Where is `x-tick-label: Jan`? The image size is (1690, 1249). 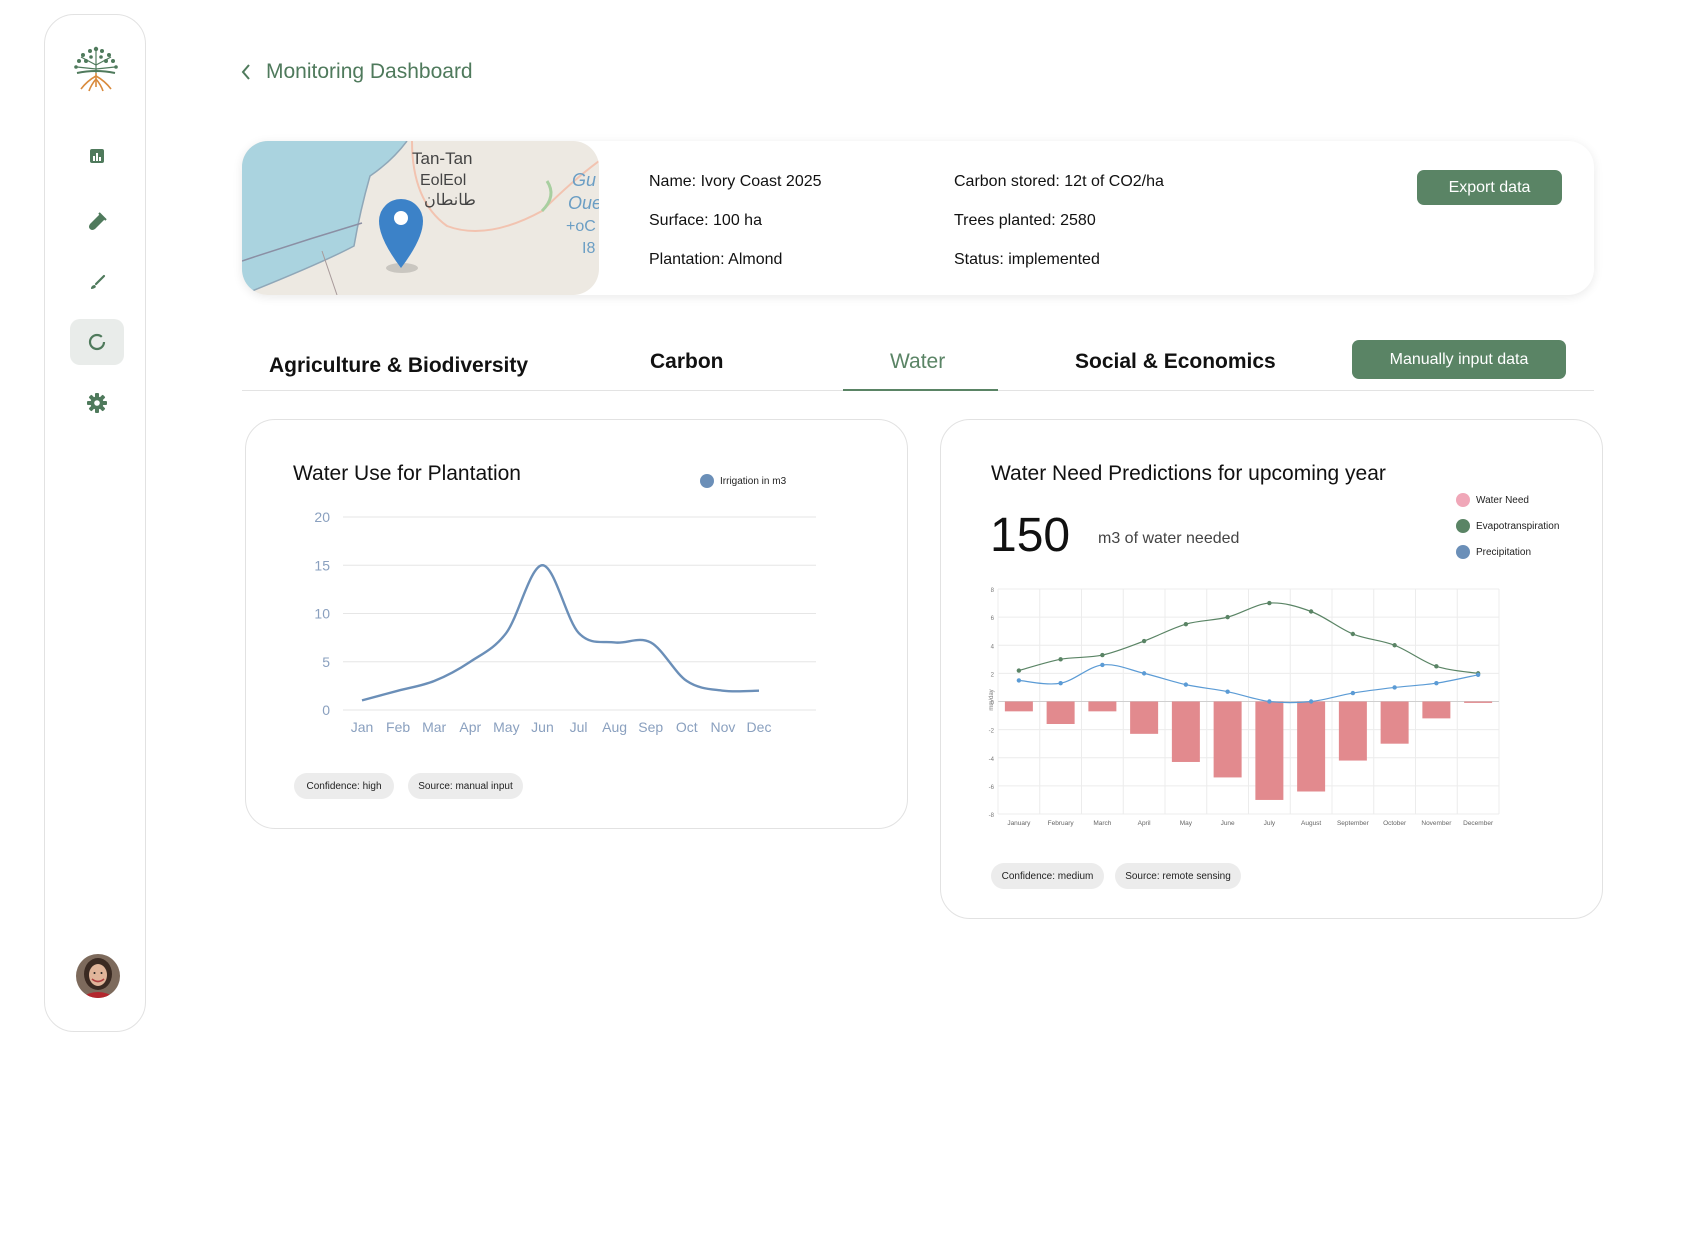
x-tick-label: Jan is located at coordinates (362, 727).